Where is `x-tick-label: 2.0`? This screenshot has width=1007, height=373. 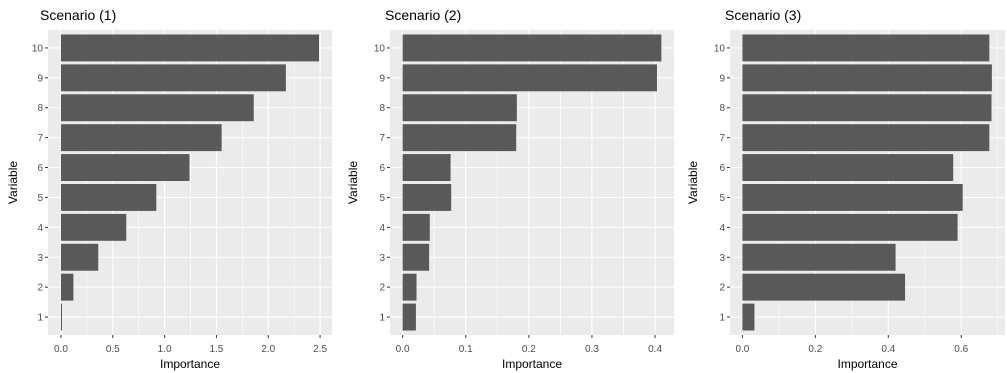
x-tick-label: 2.0 is located at coordinates (268, 349).